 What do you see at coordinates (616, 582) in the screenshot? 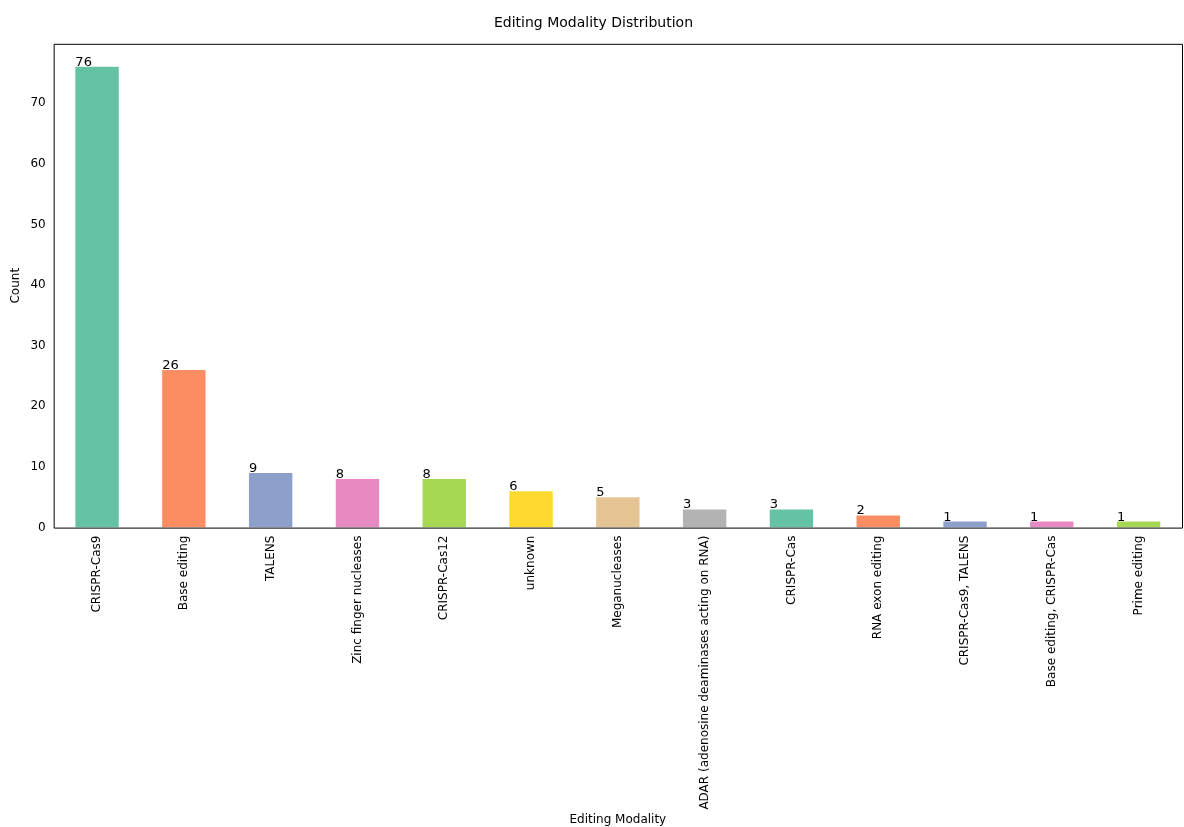
I see `x-tick-label: Meganucleases` at bounding box center [616, 582].